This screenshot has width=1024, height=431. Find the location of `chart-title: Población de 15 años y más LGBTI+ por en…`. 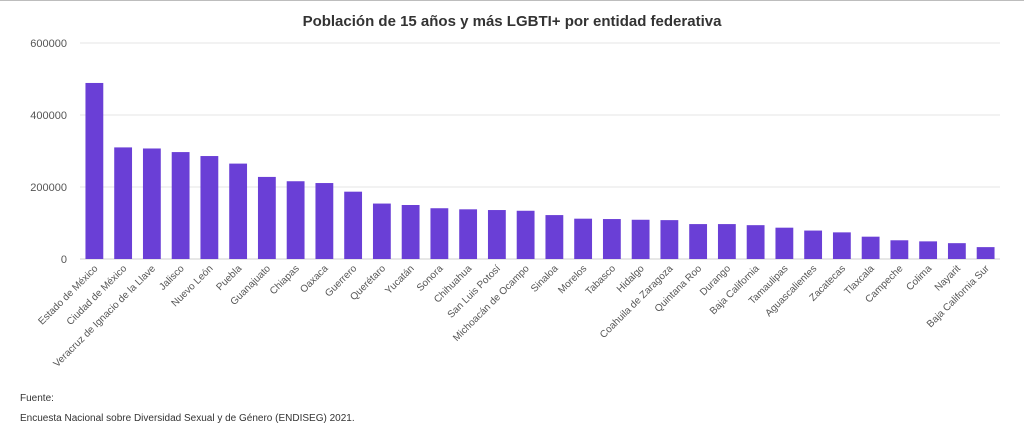

chart-title: Población de 15 años y más LGBTI+ por en… is located at coordinates (512, 21).